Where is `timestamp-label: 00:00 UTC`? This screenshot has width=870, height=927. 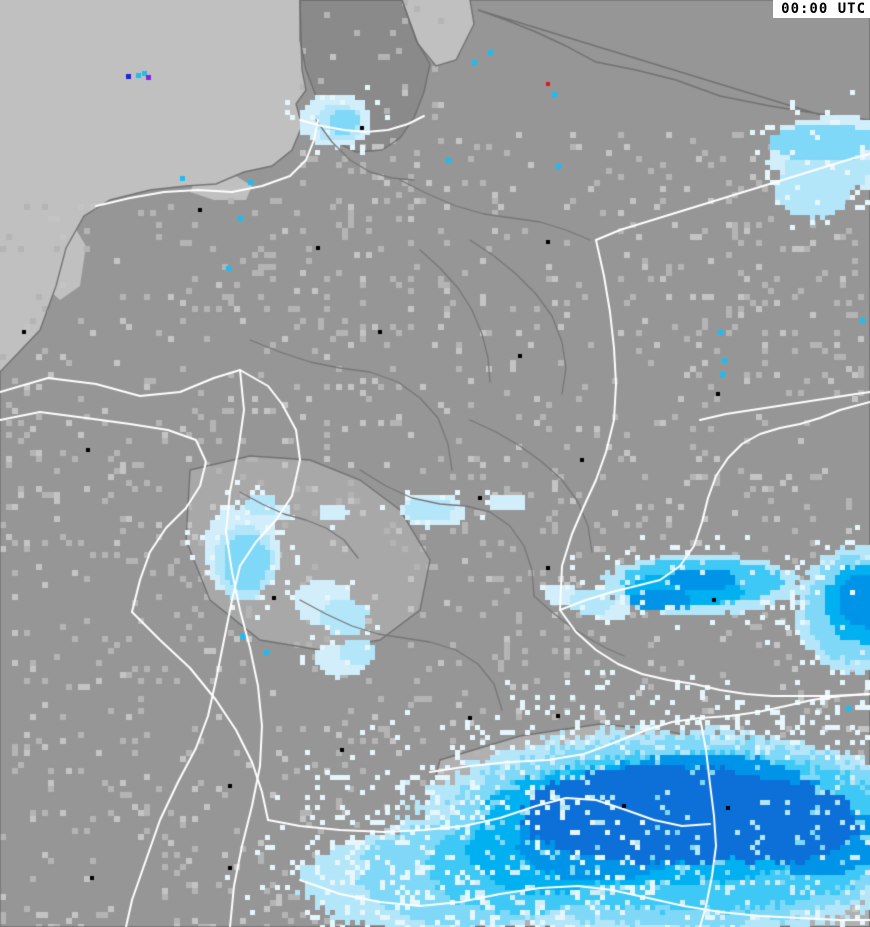 timestamp-label: 00:00 UTC is located at coordinates (821, 9).